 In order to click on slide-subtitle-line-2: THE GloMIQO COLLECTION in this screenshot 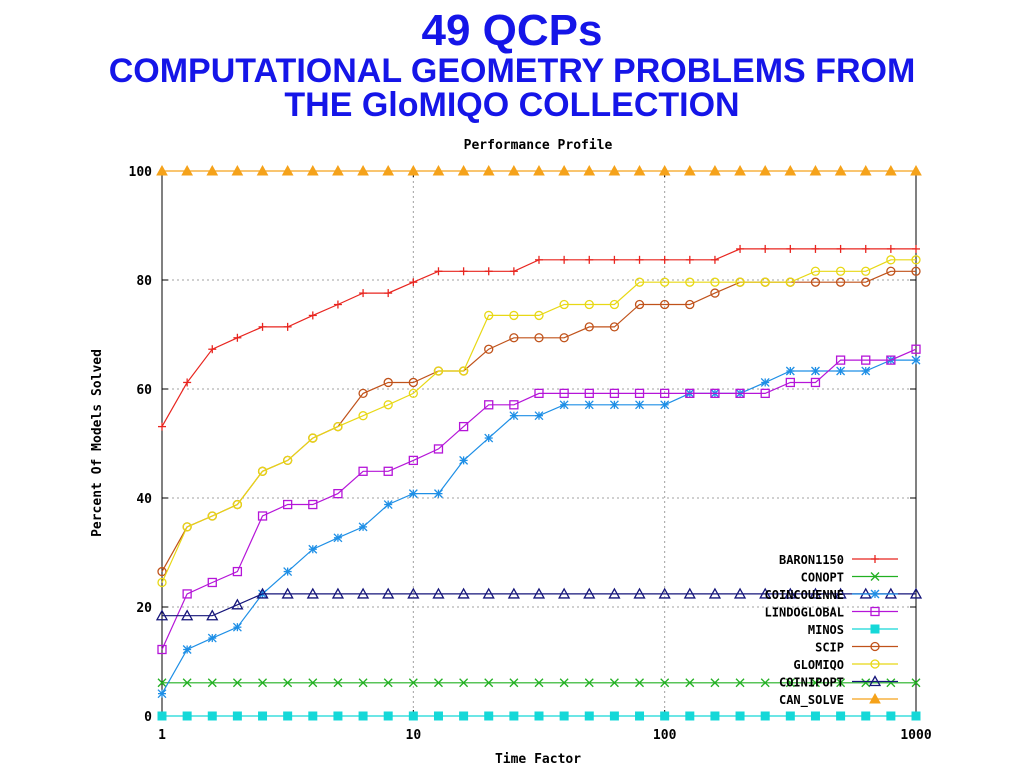, I will do `click(512, 105)`.